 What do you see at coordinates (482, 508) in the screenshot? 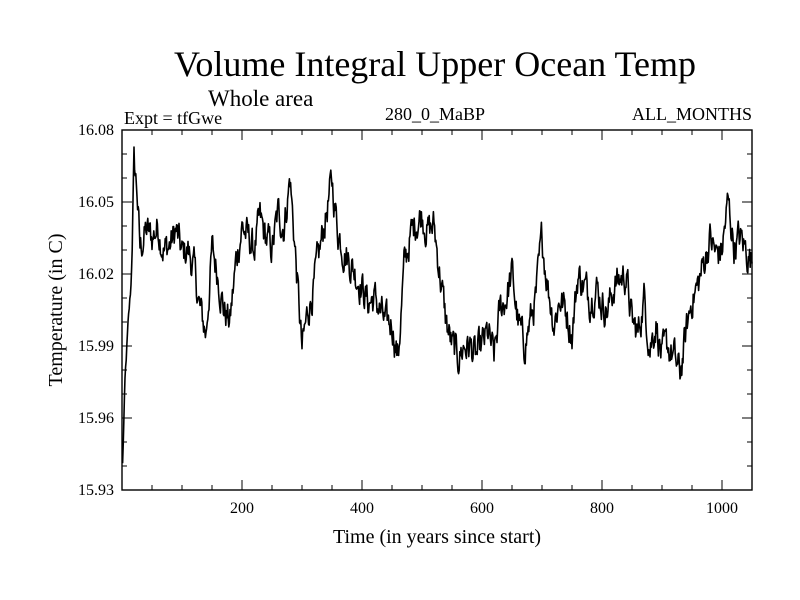
I see `x-tick-label: 600` at bounding box center [482, 508].